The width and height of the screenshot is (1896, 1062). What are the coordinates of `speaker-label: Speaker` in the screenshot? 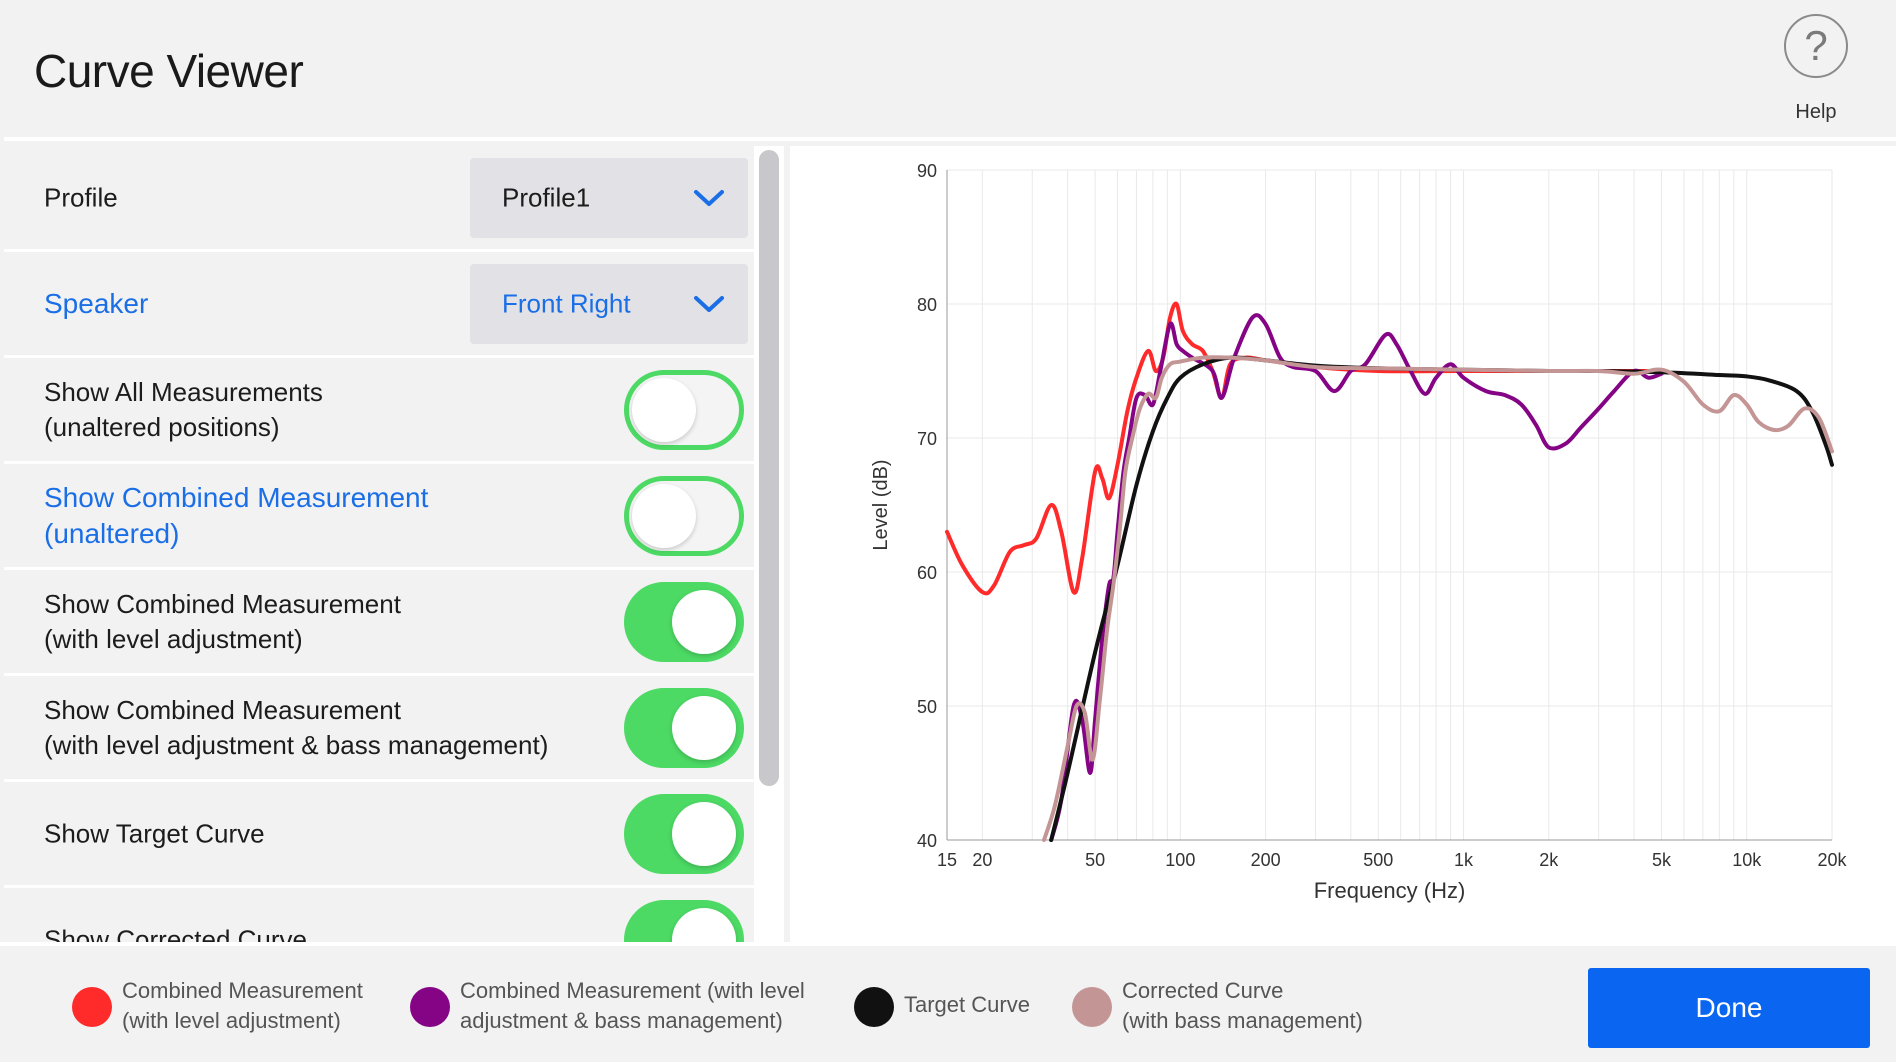 It's located at (96, 303).